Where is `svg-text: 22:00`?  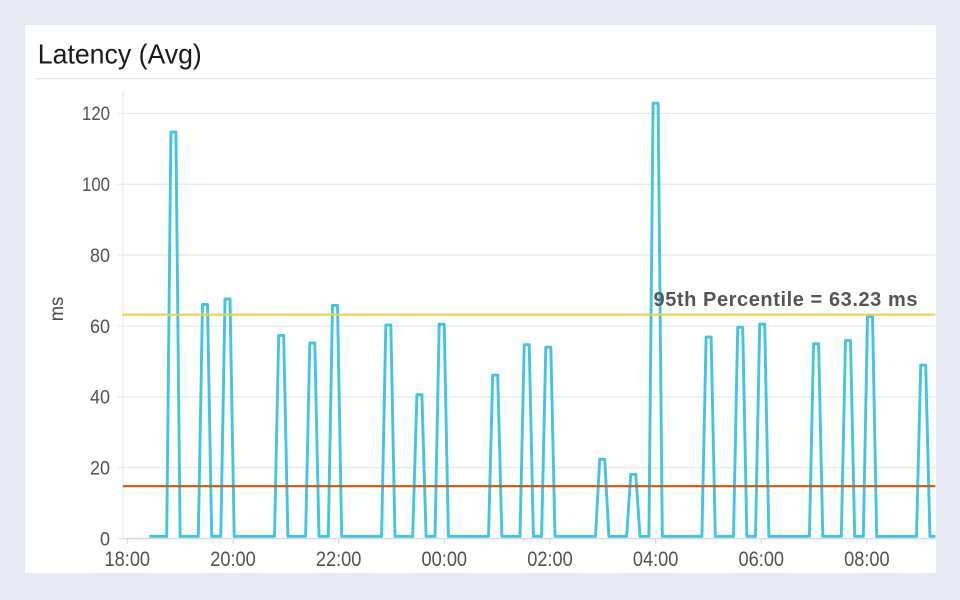 svg-text: 22:00 is located at coordinates (339, 559).